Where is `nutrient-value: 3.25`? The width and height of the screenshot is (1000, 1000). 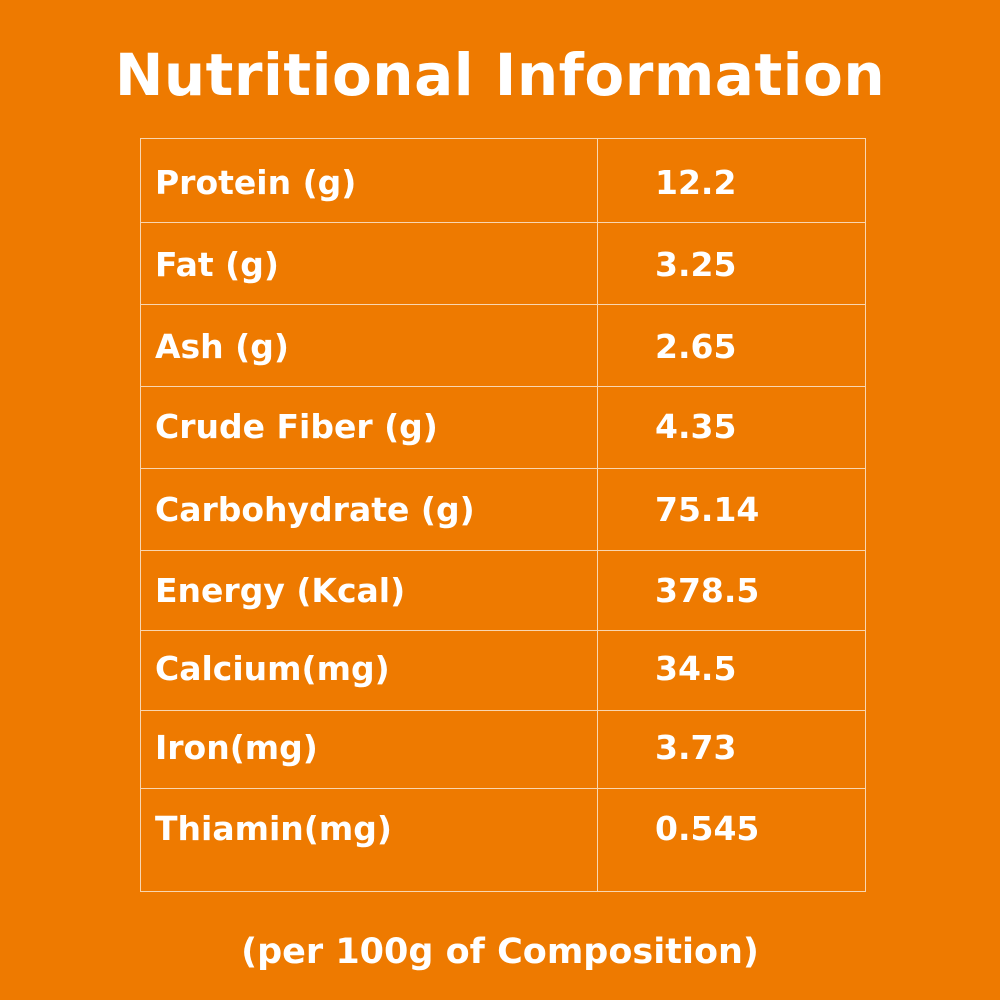
nutrient-value: 3.25 is located at coordinates (696, 264).